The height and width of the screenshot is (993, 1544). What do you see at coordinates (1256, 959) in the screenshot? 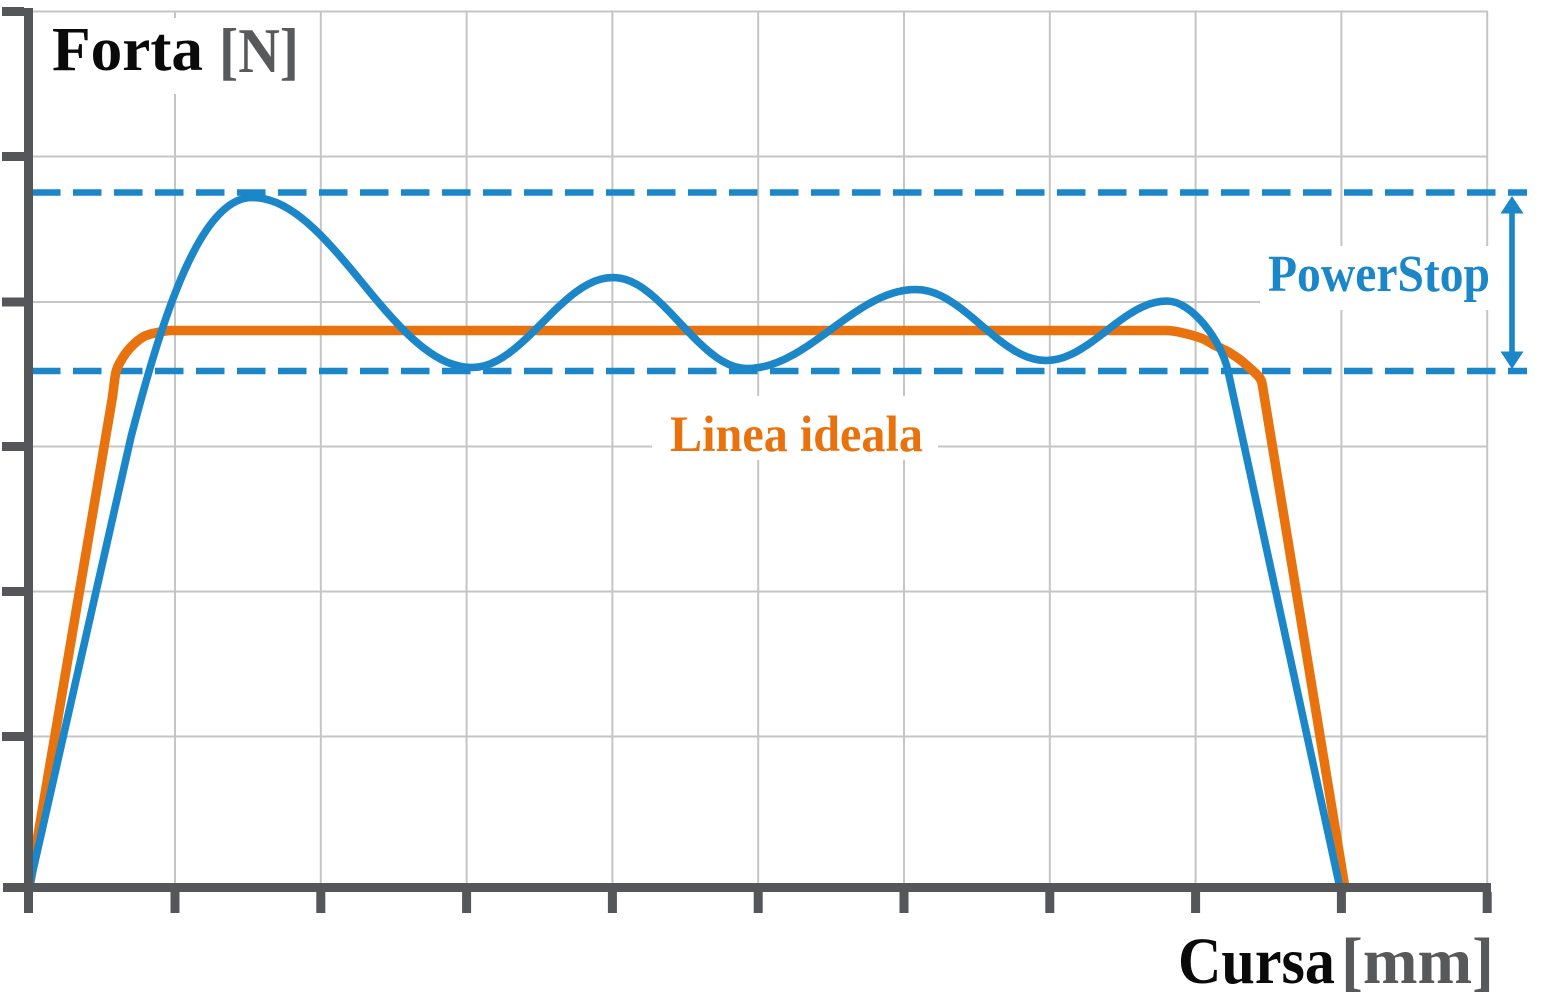
I see `svg-text: Cursa` at bounding box center [1256, 959].